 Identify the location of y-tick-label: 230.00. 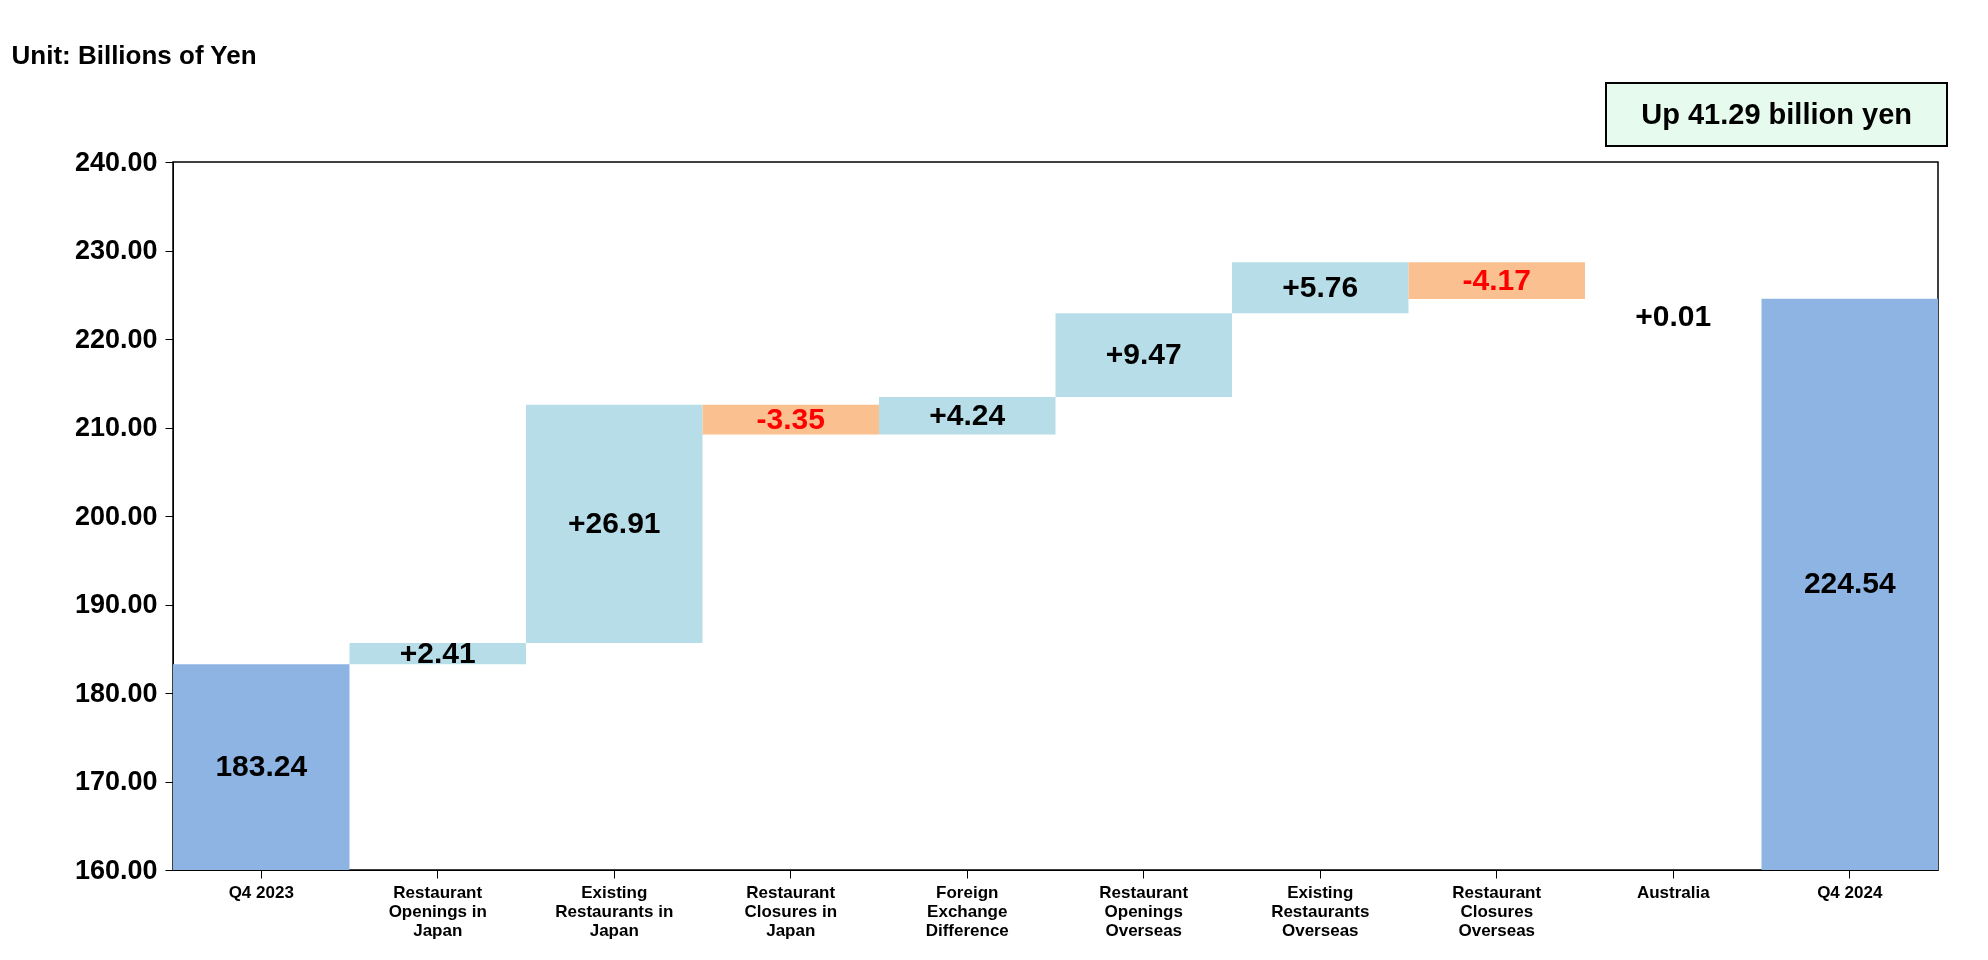
(116, 250).